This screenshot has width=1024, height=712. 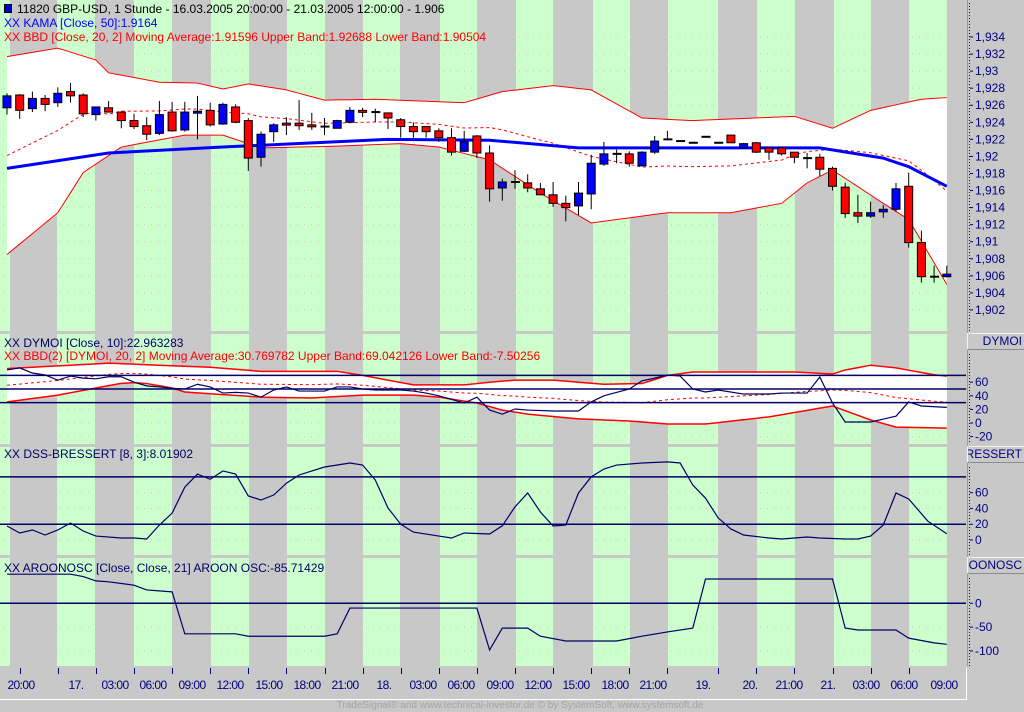 I want to click on y-tick-label: 1,93, so click(x=987, y=71).